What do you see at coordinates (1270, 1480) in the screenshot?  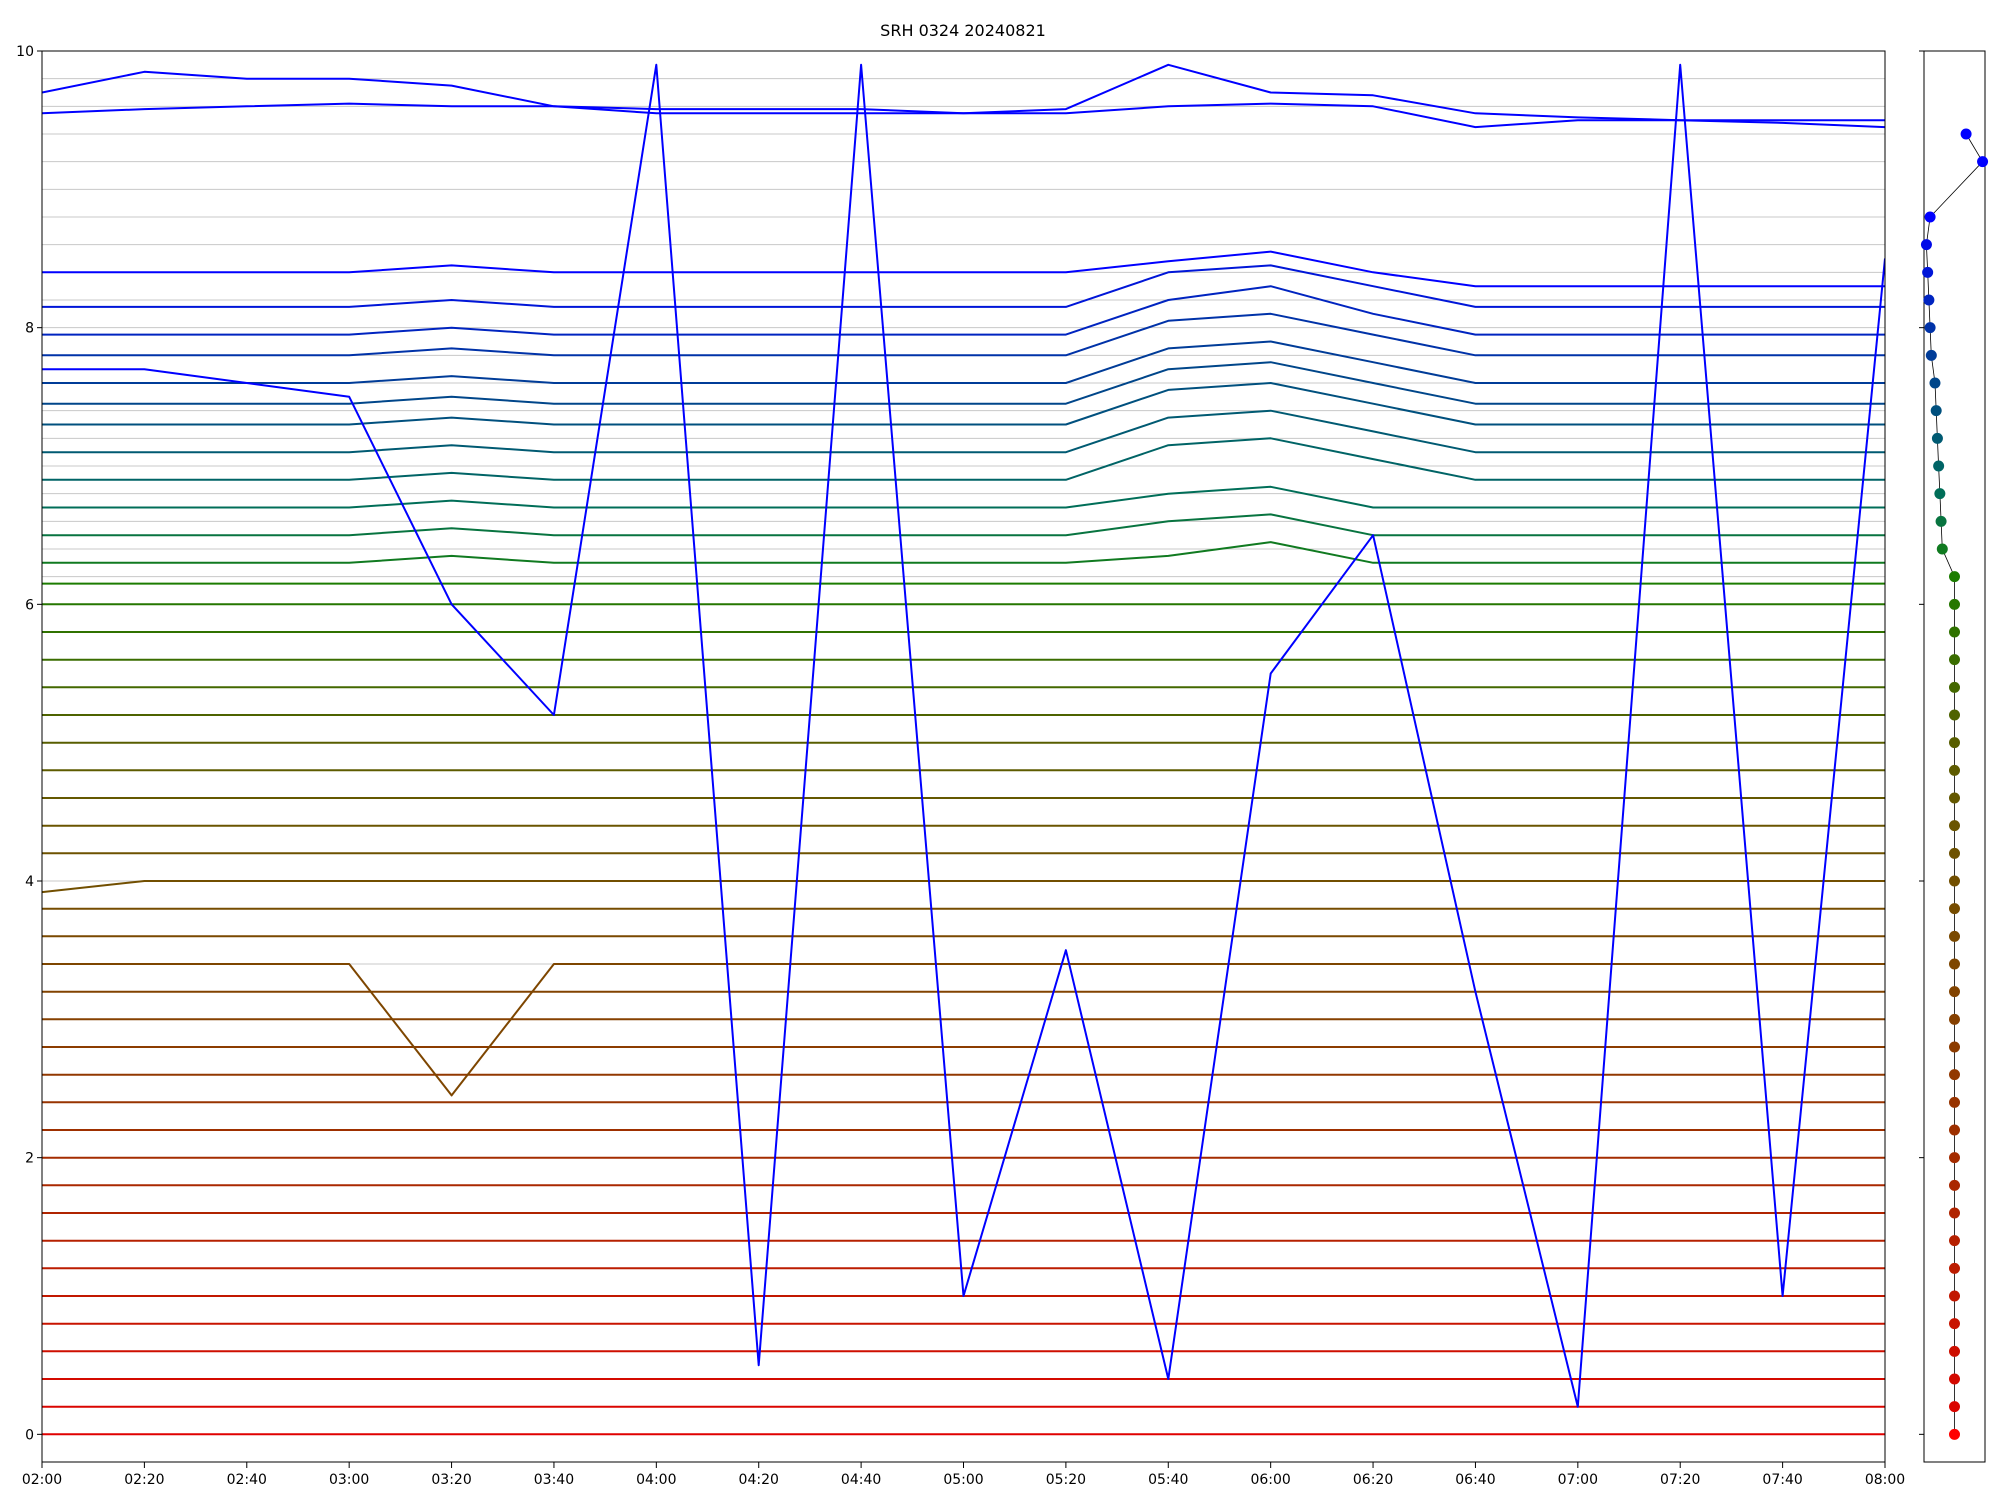 I see `x-tick-label: 06:00` at bounding box center [1270, 1480].